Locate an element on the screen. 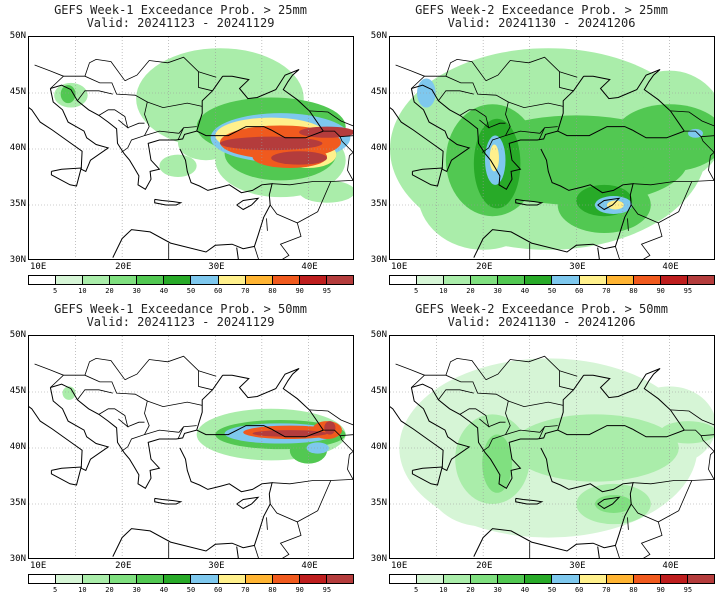 This screenshot has height=598, width=722. colorbar-label: 90 is located at coordinates (299, 291).